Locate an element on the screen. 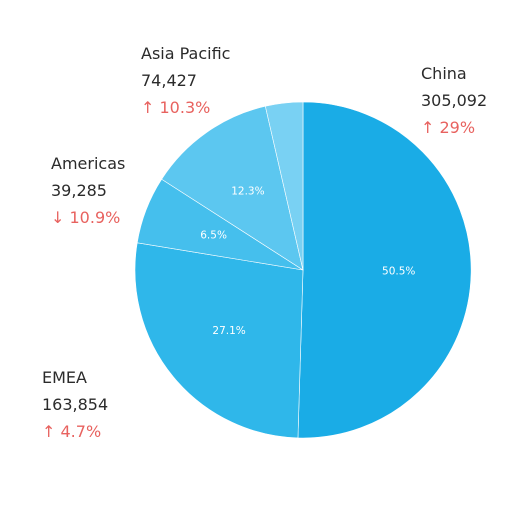 This screenshot has height=509, width=525. callout-emea-value: 163,854 is located at coordinates (75, 404).